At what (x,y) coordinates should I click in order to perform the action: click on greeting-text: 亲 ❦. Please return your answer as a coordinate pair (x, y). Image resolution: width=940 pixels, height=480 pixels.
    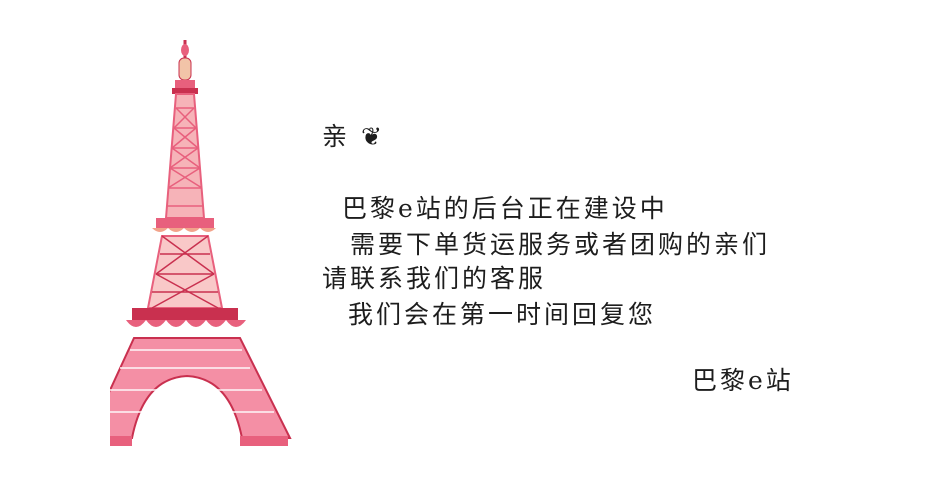
    Looking at the image, I should click on (353, 136).